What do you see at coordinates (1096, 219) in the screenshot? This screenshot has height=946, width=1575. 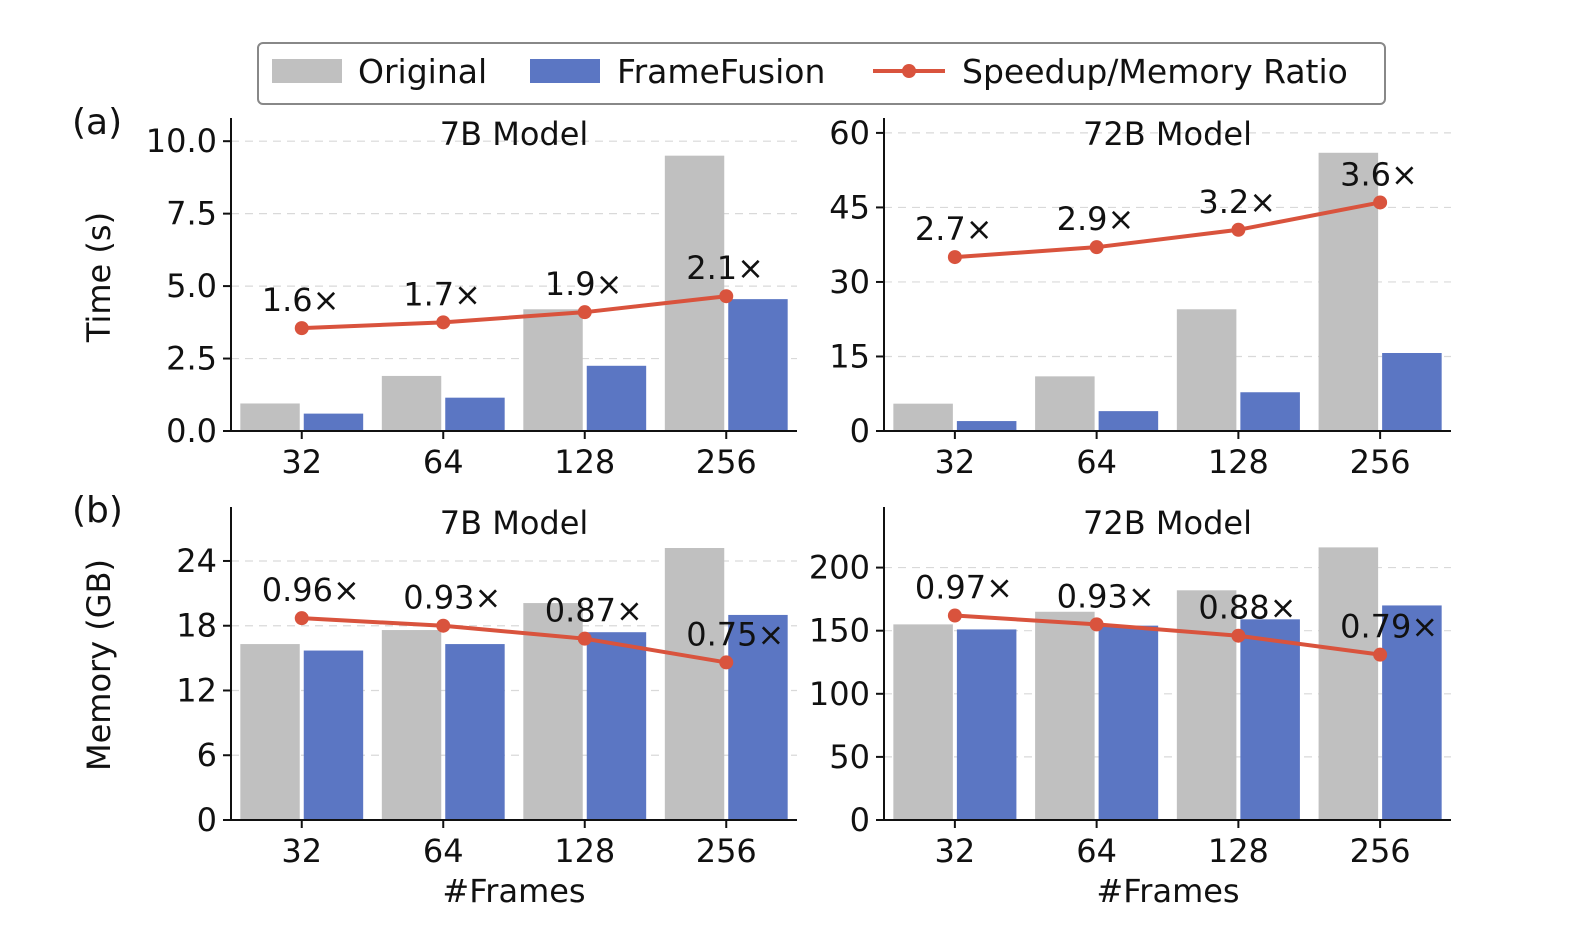 I see `ratio-label-64: 2.9×` at bounding box center [1096, 219].